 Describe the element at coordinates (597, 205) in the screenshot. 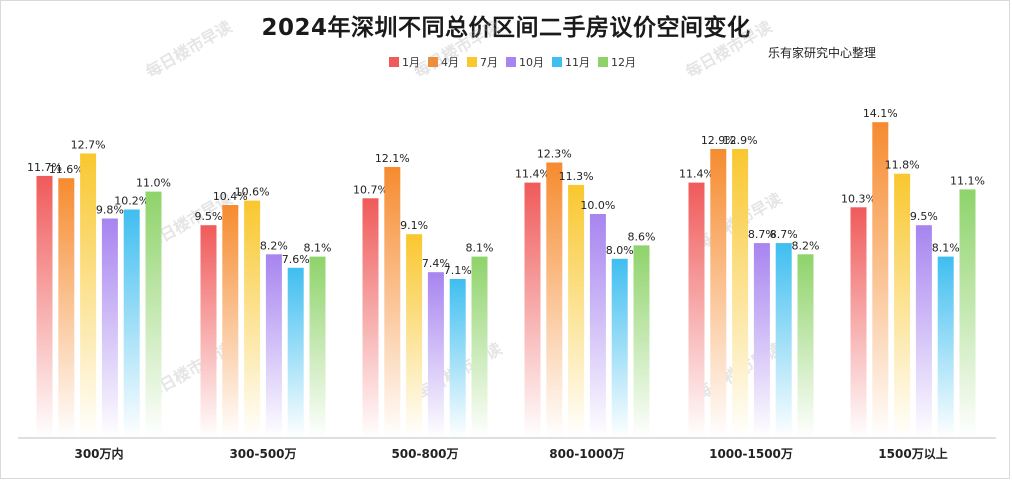

I see `data-label: 10.0%` at that location.